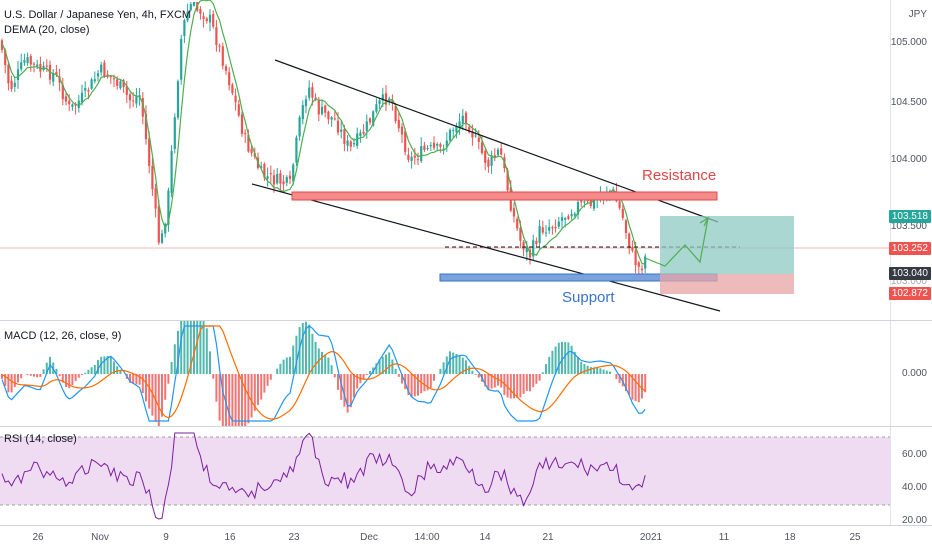 The image size is (932, 550). I want to click on y-tick: 105.000, so click(908, 42).